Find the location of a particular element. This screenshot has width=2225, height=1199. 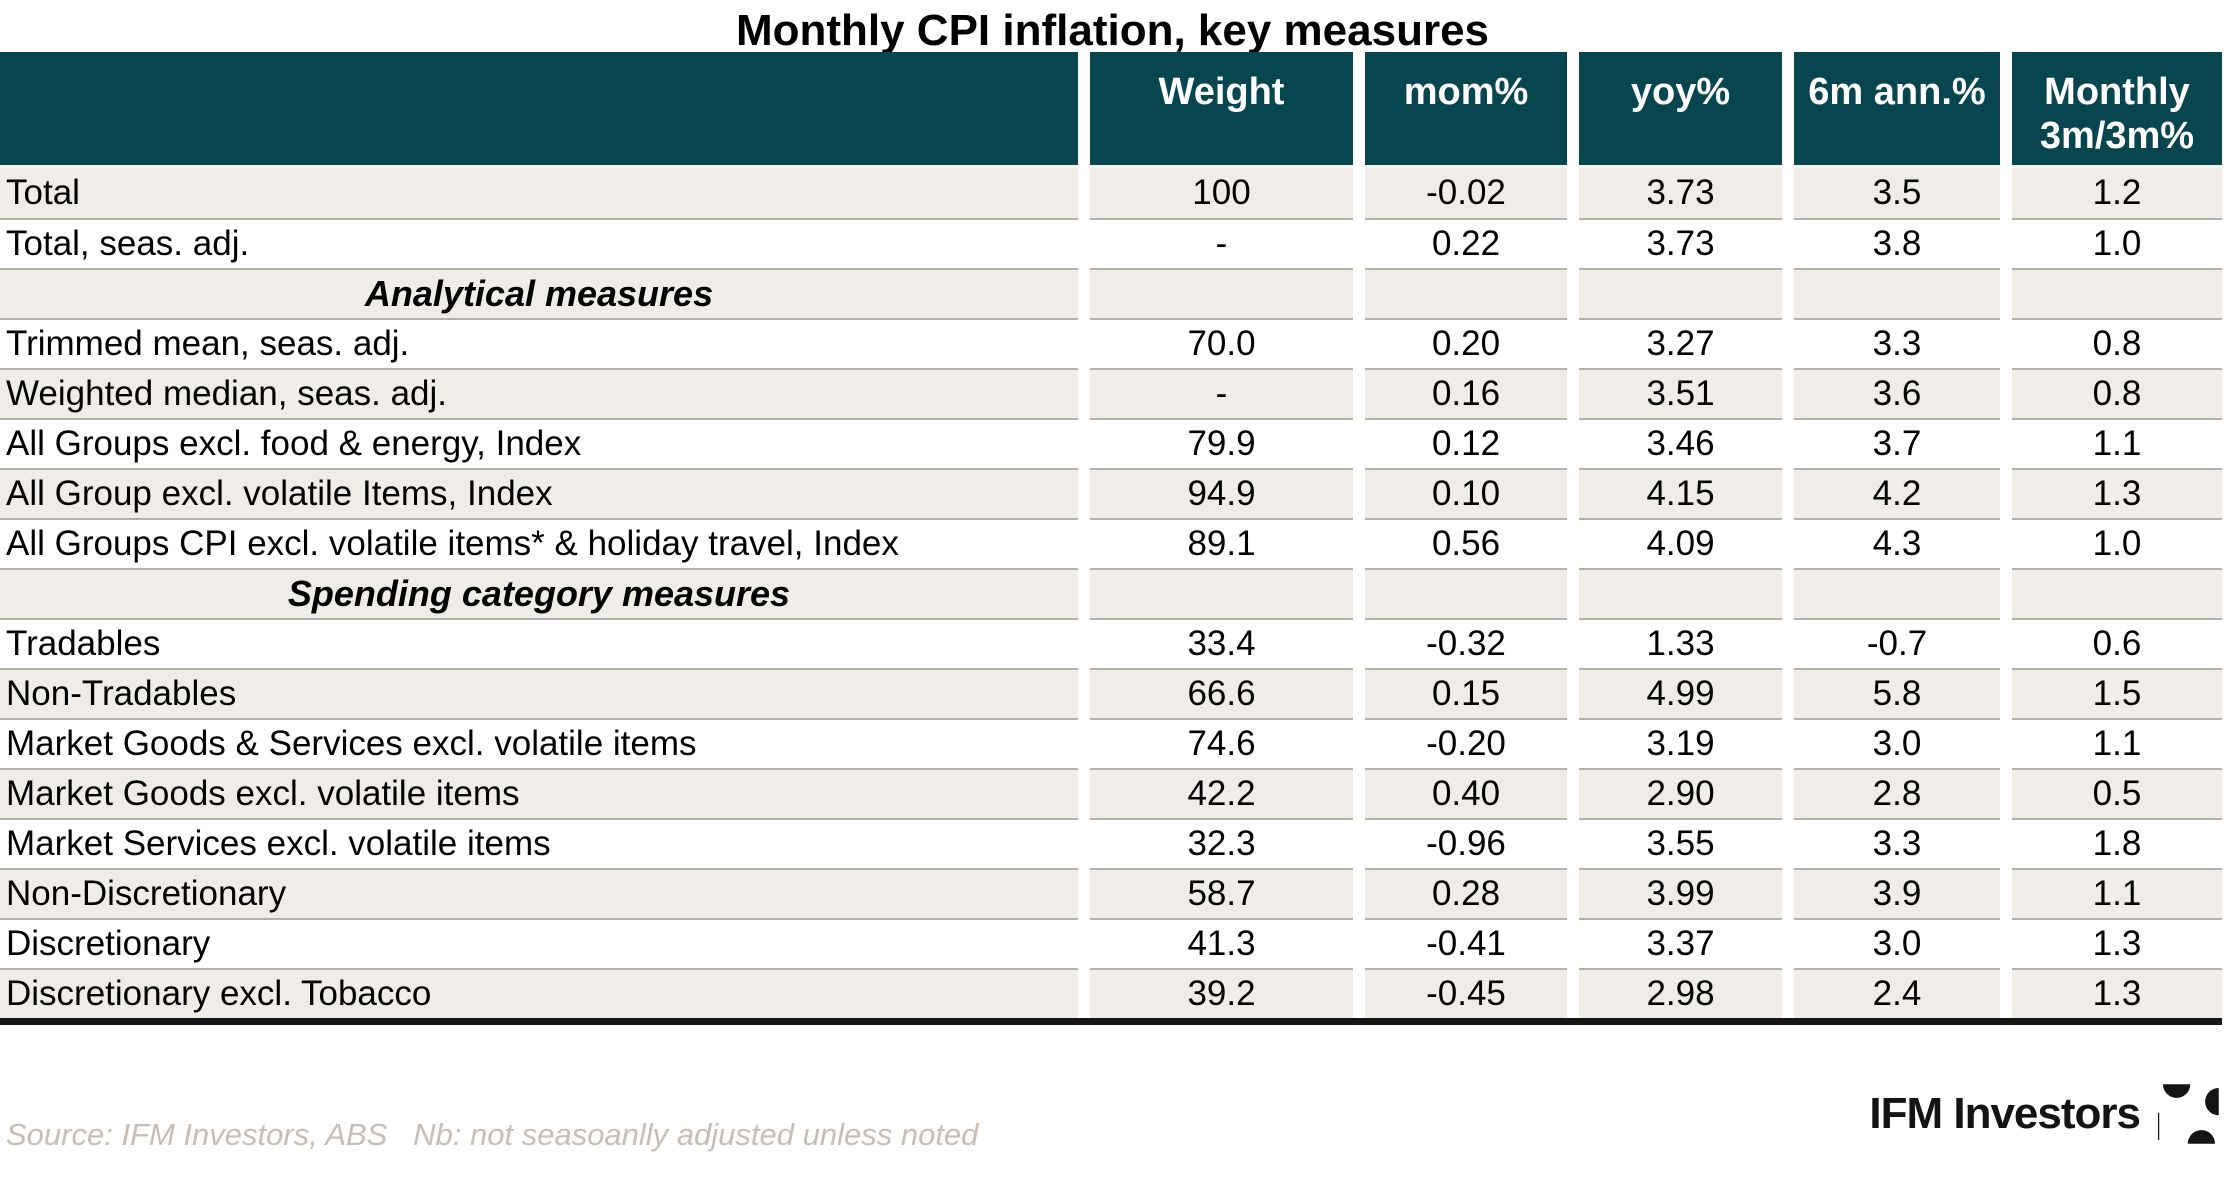

cell-mom: -0.45 is located at coordinates (1466, 993).